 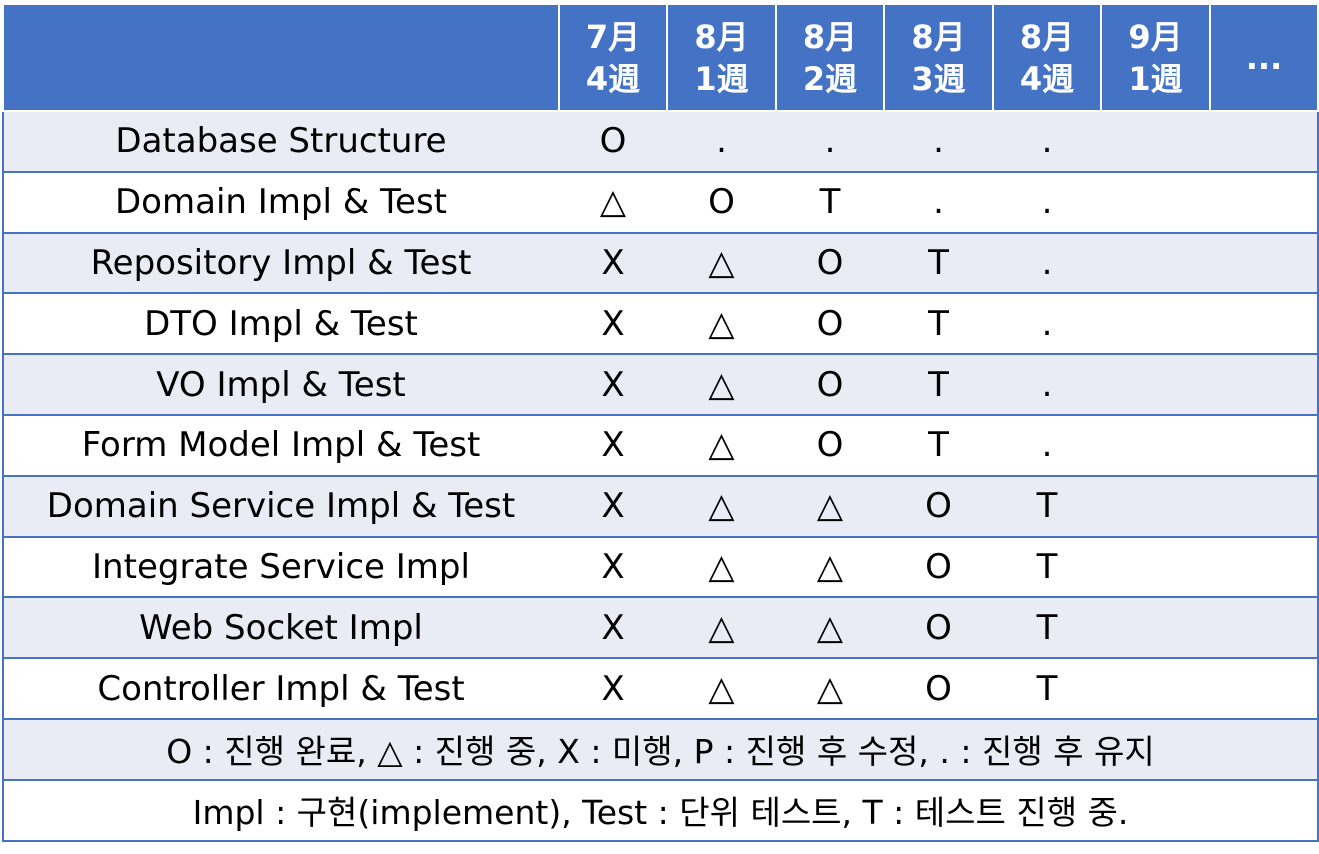 What do you see at coordinates (830, 57) in the screenshot?
I see `header-week-cell: 8月 2週` at bounding box center [830, 57].